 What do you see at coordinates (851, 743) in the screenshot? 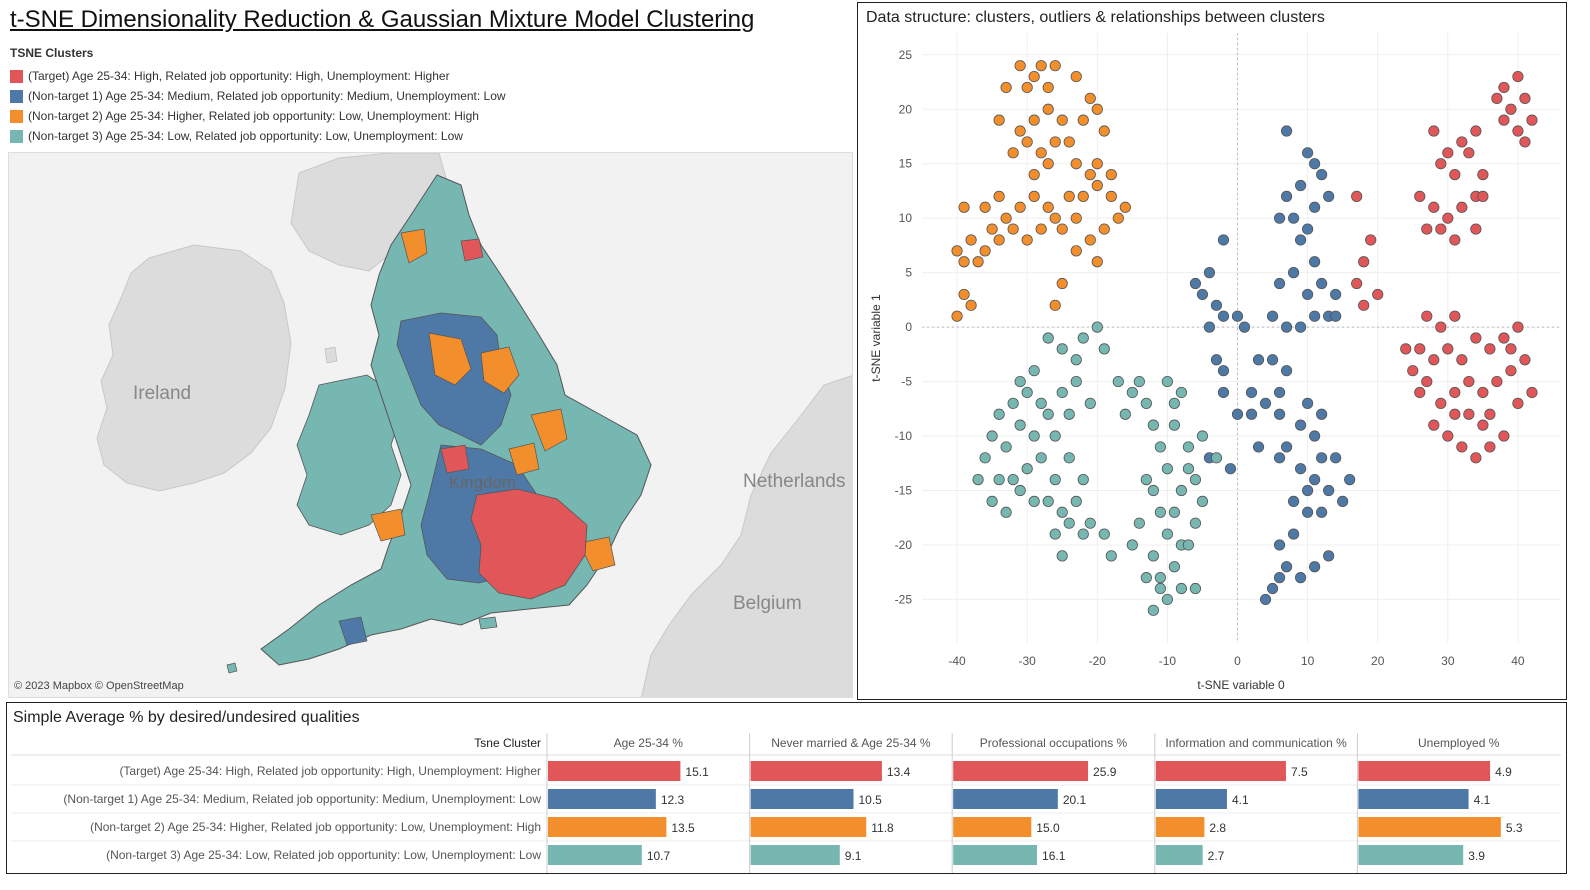
I see `panel-header: Never married & Age 25-34 %` at bounding box center [851, 743].